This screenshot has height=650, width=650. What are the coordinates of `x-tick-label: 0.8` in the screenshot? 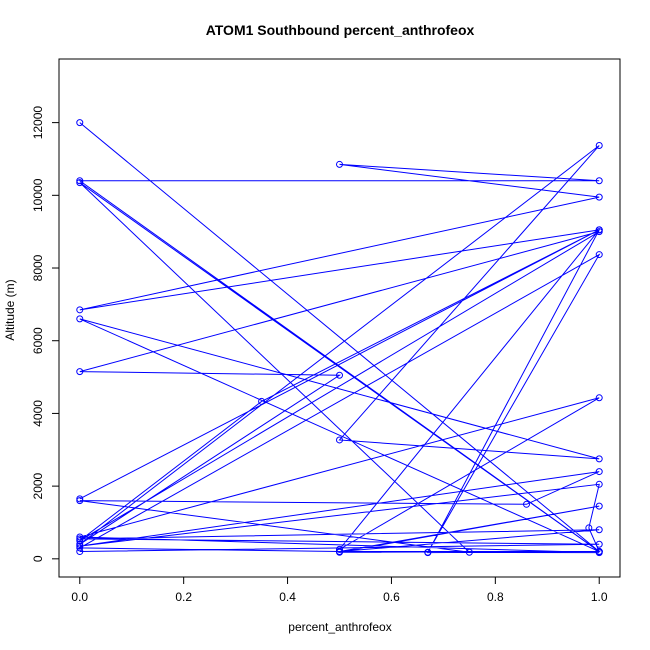 It's located at (495, 597).